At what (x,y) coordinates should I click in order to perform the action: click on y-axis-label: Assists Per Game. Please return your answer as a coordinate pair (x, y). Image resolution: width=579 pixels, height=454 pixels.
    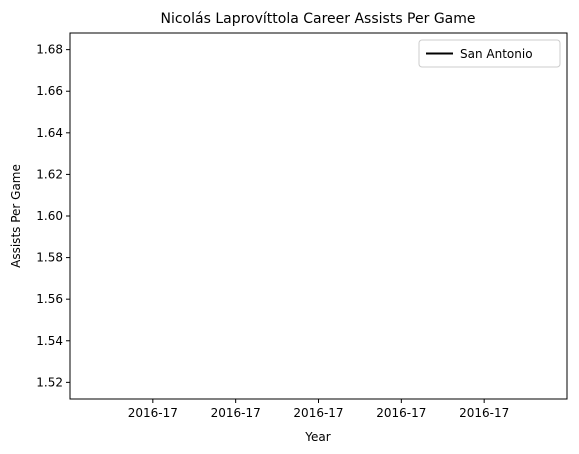
    Looking at the image, I should click on (16, 216).